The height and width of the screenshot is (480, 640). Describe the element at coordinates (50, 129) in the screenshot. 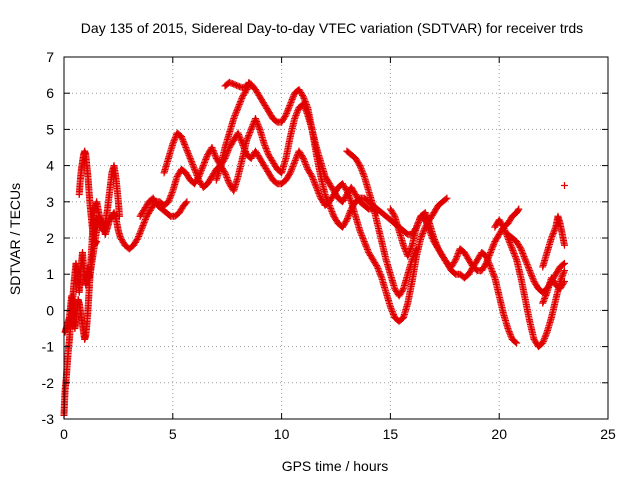

I see `y-tick-label: 5` at that location.